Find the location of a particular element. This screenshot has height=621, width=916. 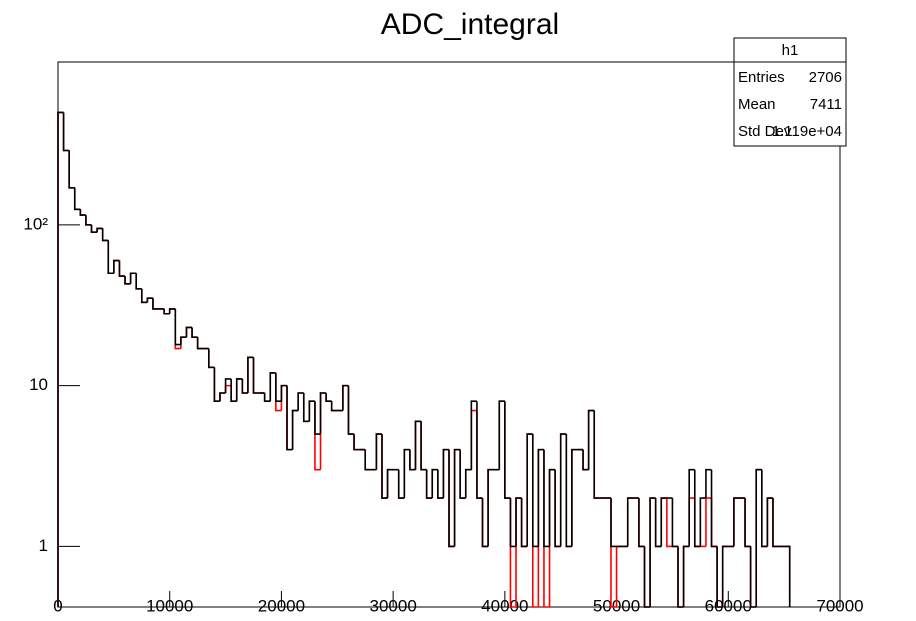

x-tick-label: 10000 is located at coordinates (169, 605).